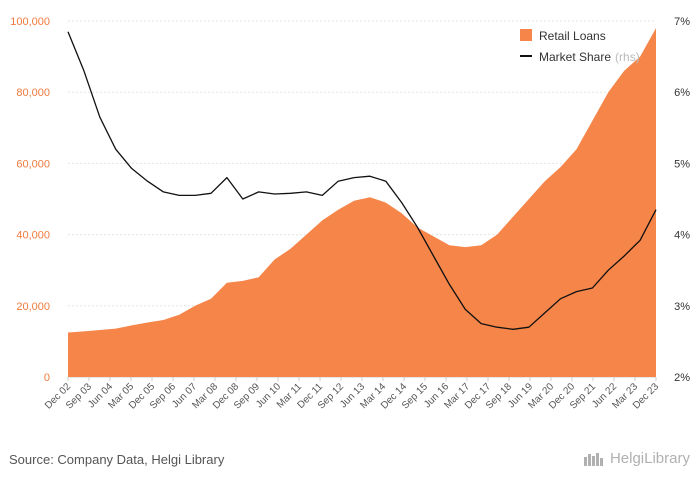 The height and width of the screenshot is (483, 700). Describe the element at coordinates (682, 22) in the screenshot. I see `y-right-tick-label: 7%` at that location.